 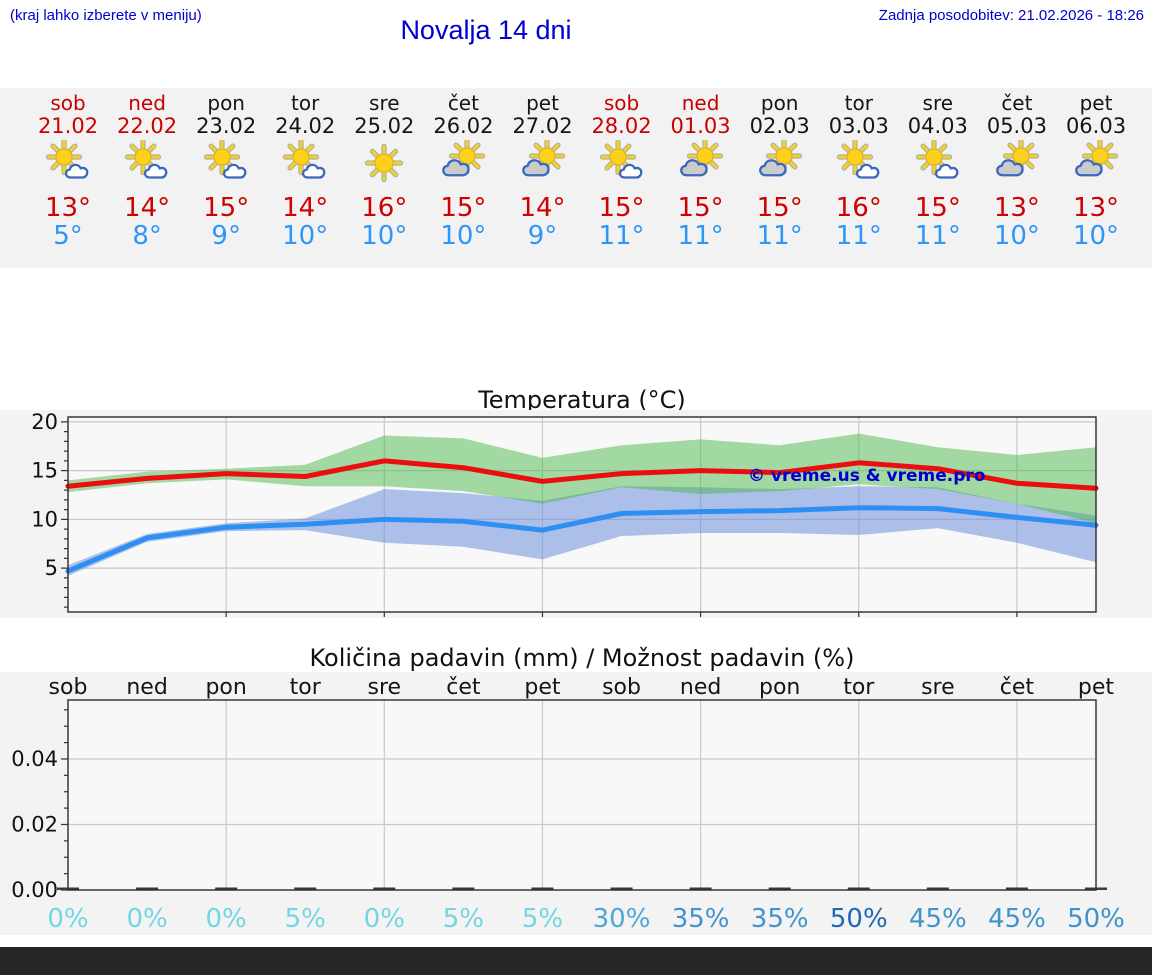 What do you see at coordinates (779, 103) in the screenshot?
I see `day-name: pon` at bounding box center [779, 103].